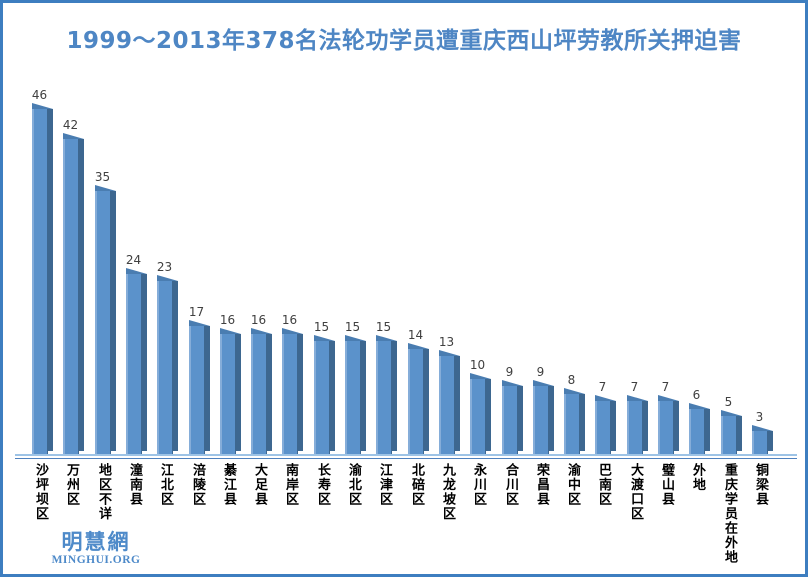 Image resolution: width=808 pixels, height=577 pixels. I want to click on bar-category-label: 渝北区, so click(353, 485).